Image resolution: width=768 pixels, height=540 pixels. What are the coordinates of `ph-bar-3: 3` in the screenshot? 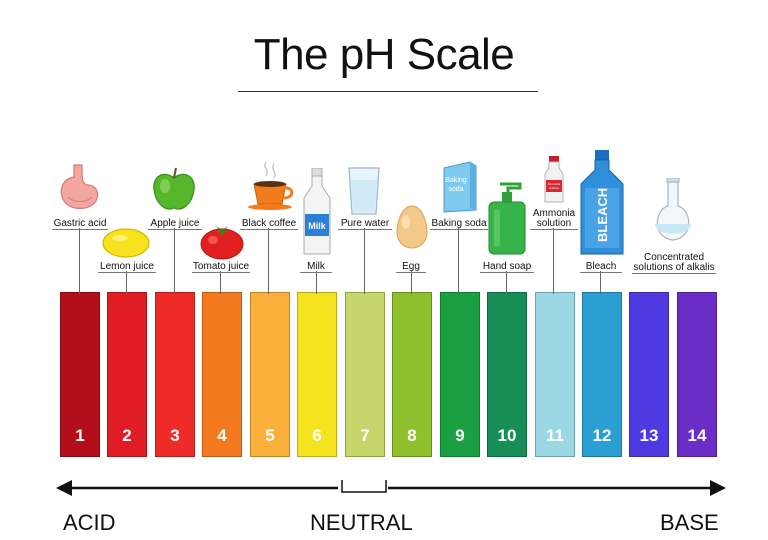 It's located at (175, 374).